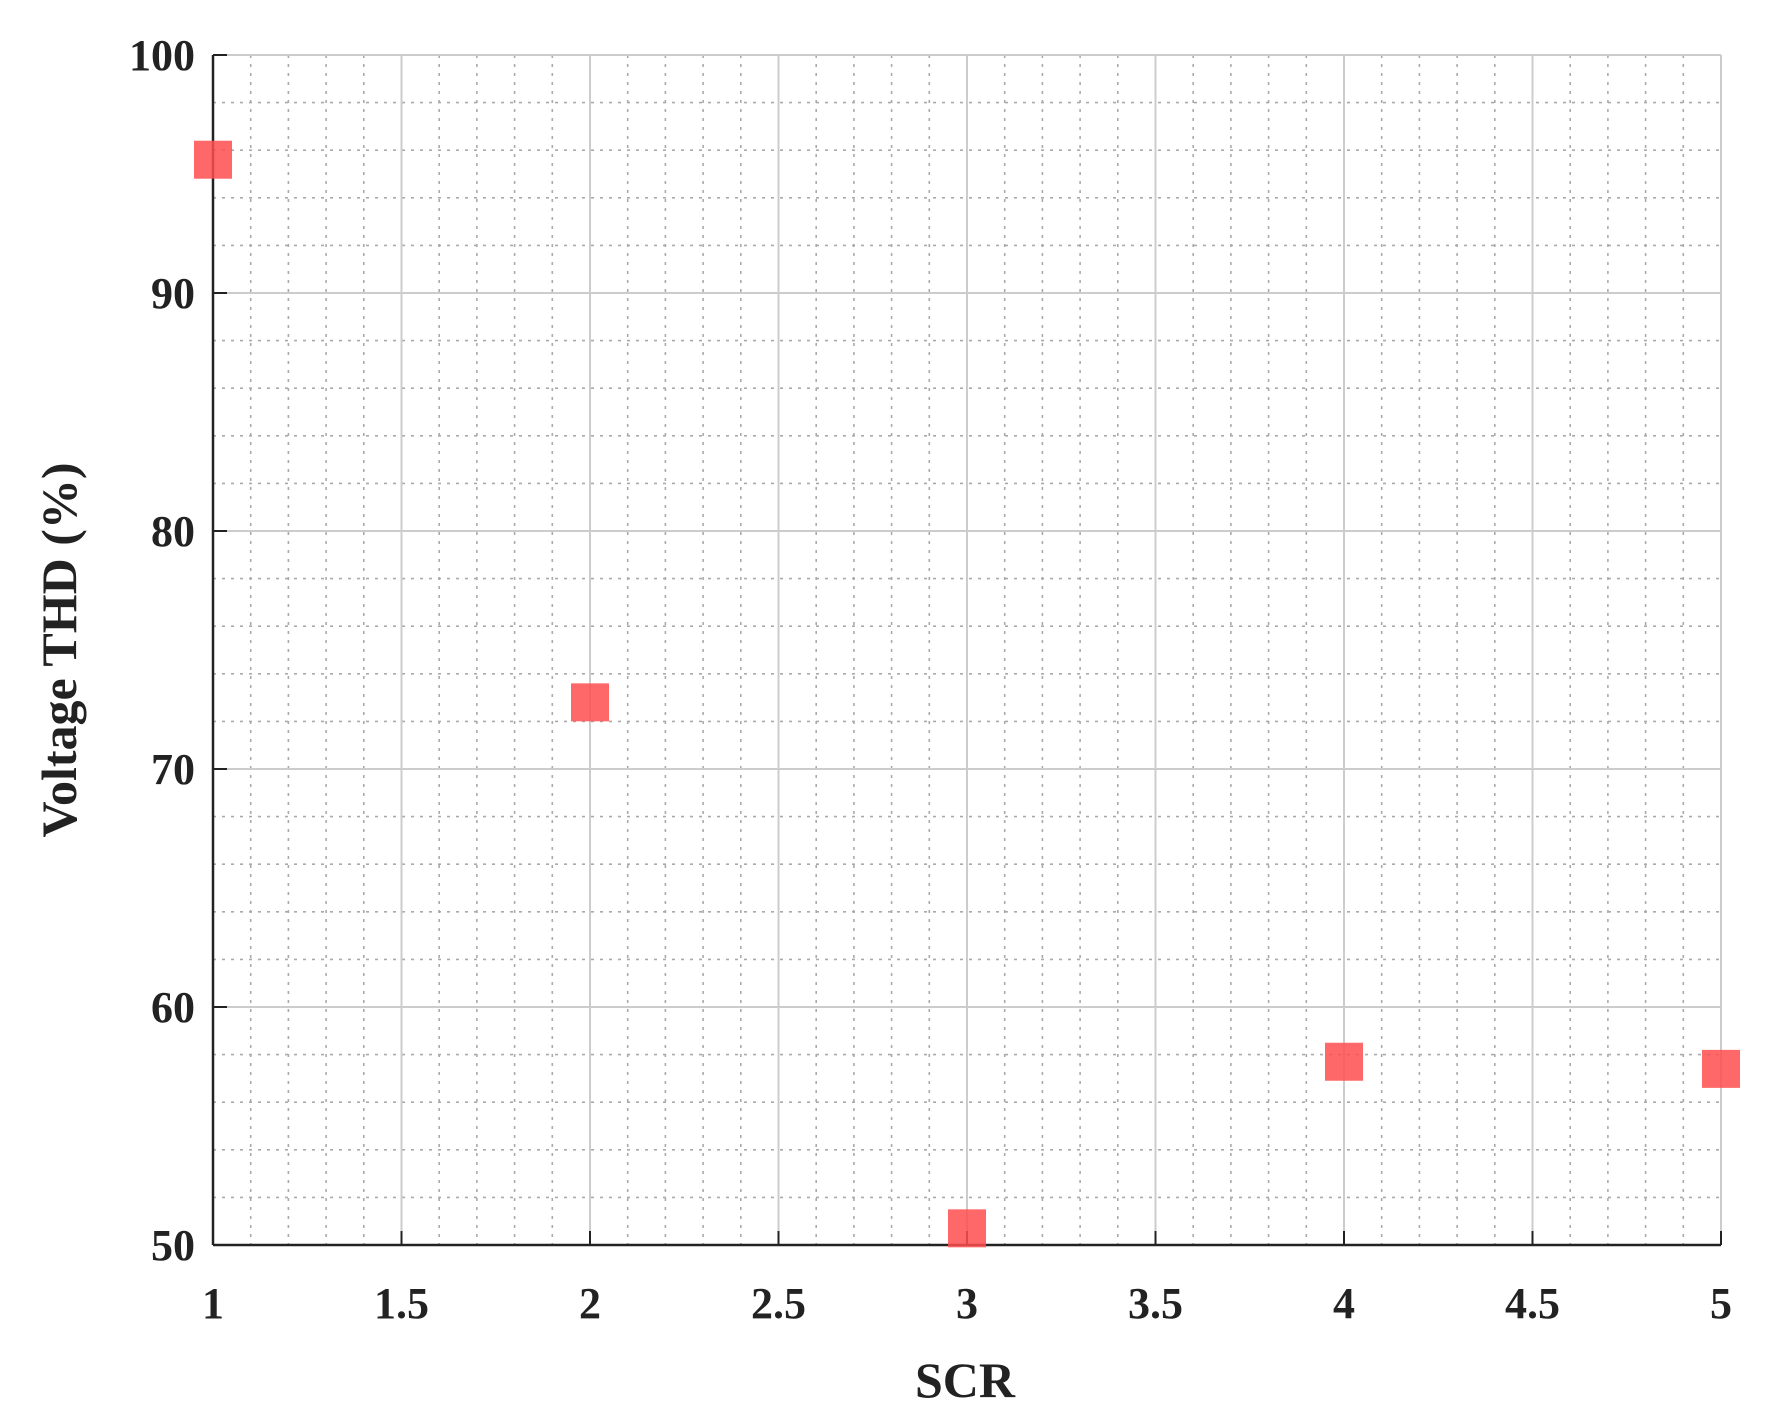 The image size is (1765, 1420). What do you see at coordinates (1721, 1303) in the screenshot?
I see `x-tick-label: 5` at bounding box center [1721, 1303].